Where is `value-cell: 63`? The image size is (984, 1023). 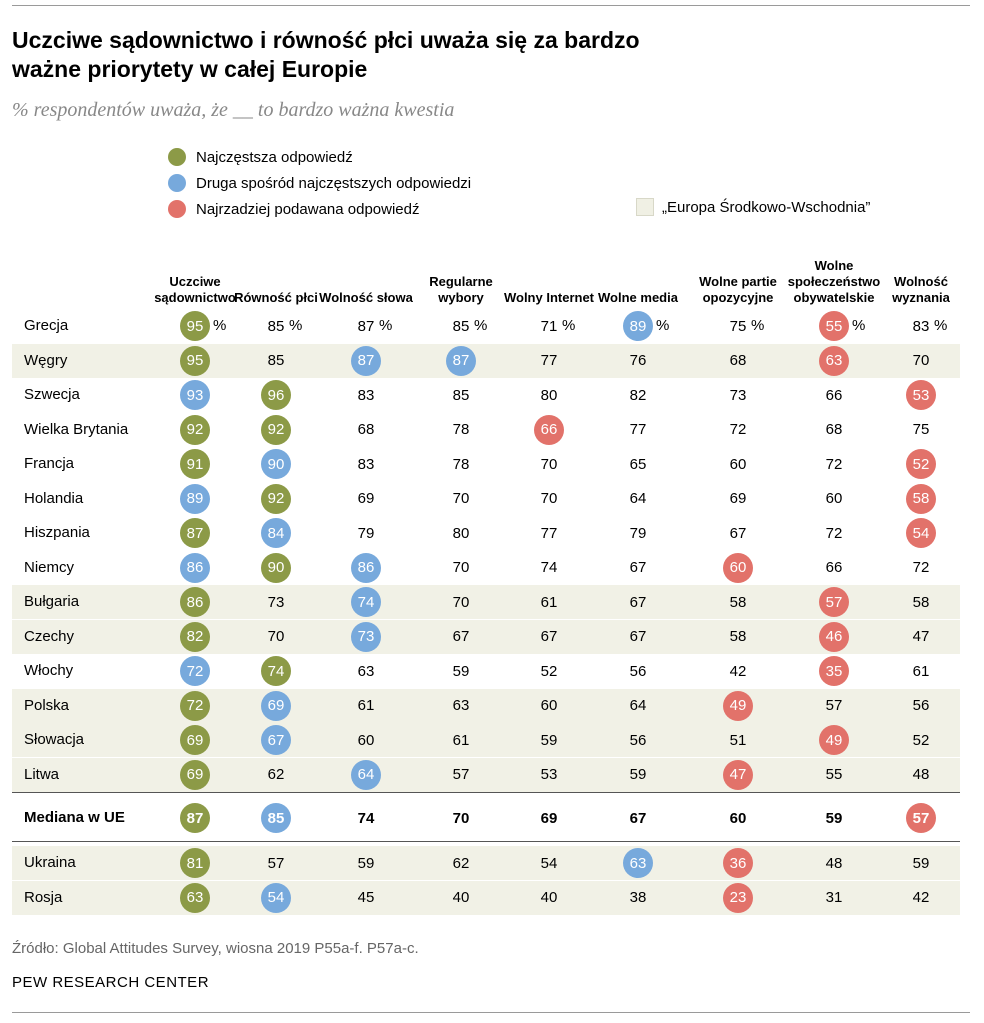 value-cell: 63 is located at coordinates (461, 706).